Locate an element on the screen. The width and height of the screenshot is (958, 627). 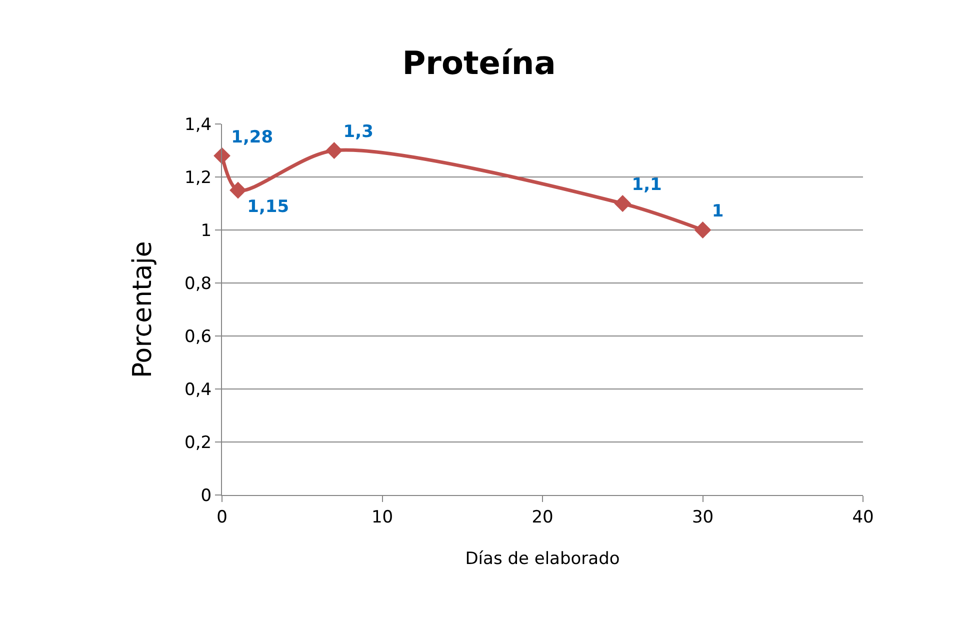
x-tick-label: 20 is located at coordinates (543, 517).